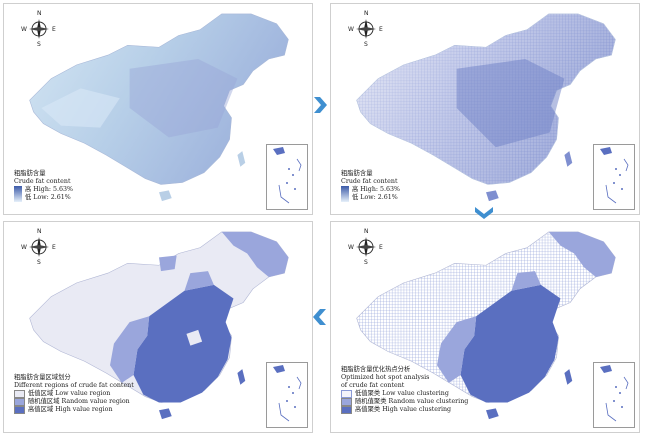 This screenshot has width=650, height=435. What do you see at coordinates (373, 385) in the screenshot?
I see `legend-title-en-line2: of crude fat content` at bounding box center [373, 385].